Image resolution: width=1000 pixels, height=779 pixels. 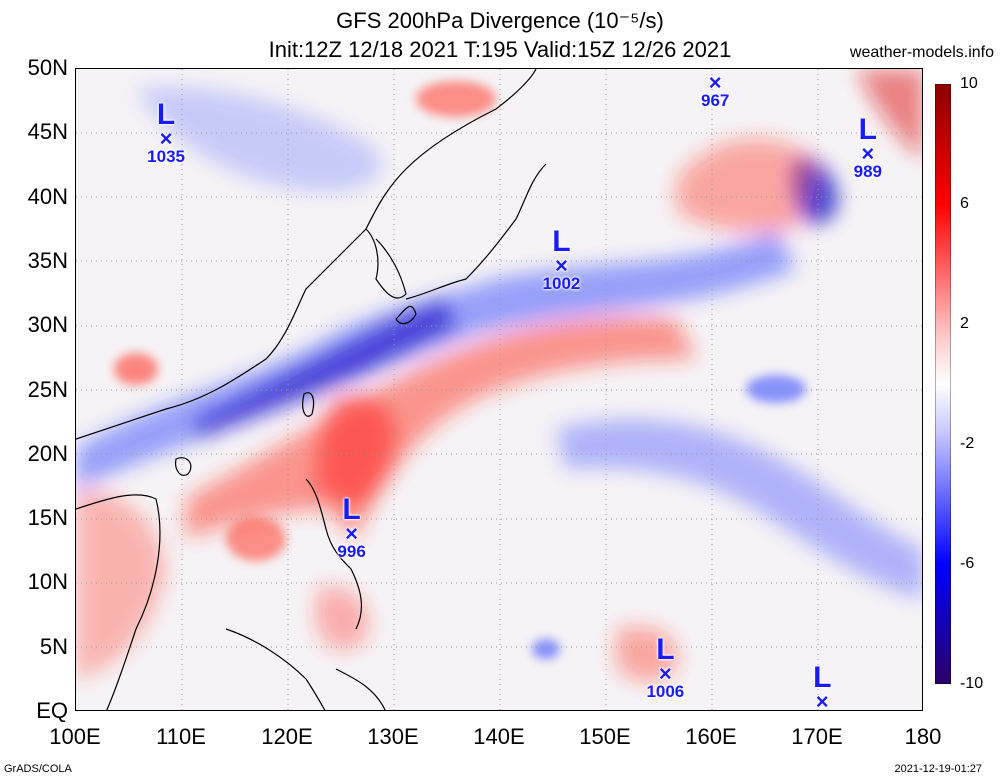 What do you see at coordinates (47, 132) in the screenshot?
I see `lat-label: 45N` at bounding box center [47, 132].